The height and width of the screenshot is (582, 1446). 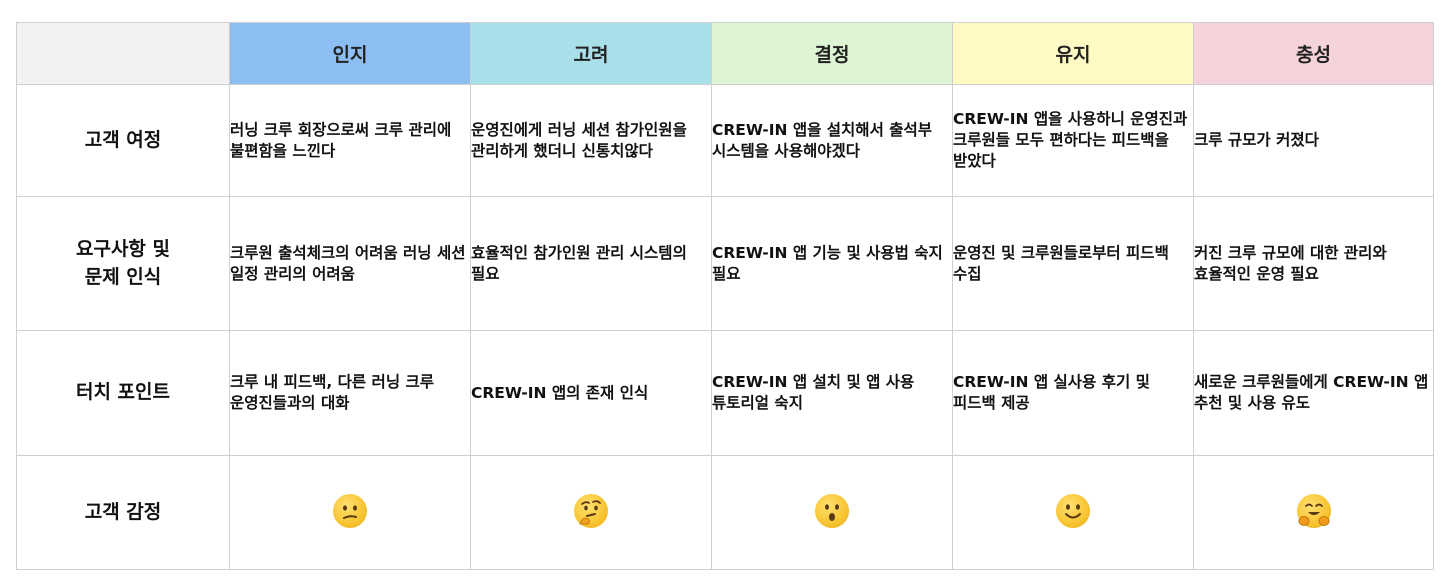 I want to click on needs-cell: 크루원 출석체크의 어려움 러닝 세션 일정 관리의 어려움, so click(x=350, y=263).